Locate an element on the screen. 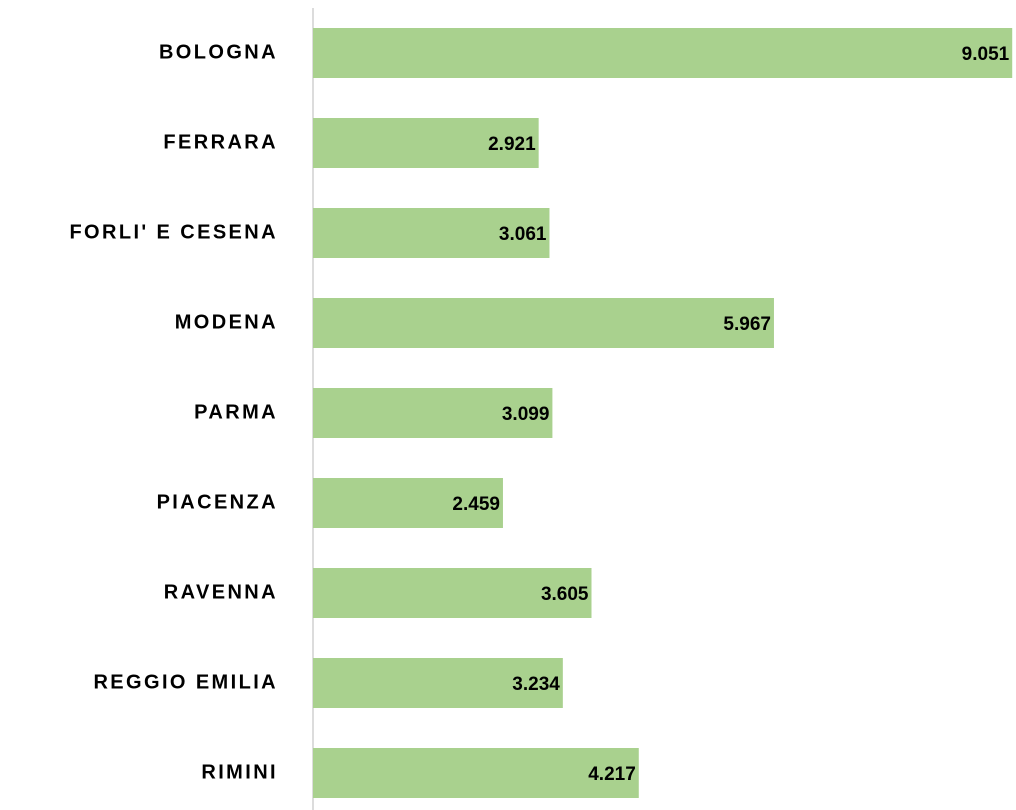  value-label: 4.217 is located at coordinates (612, 774).